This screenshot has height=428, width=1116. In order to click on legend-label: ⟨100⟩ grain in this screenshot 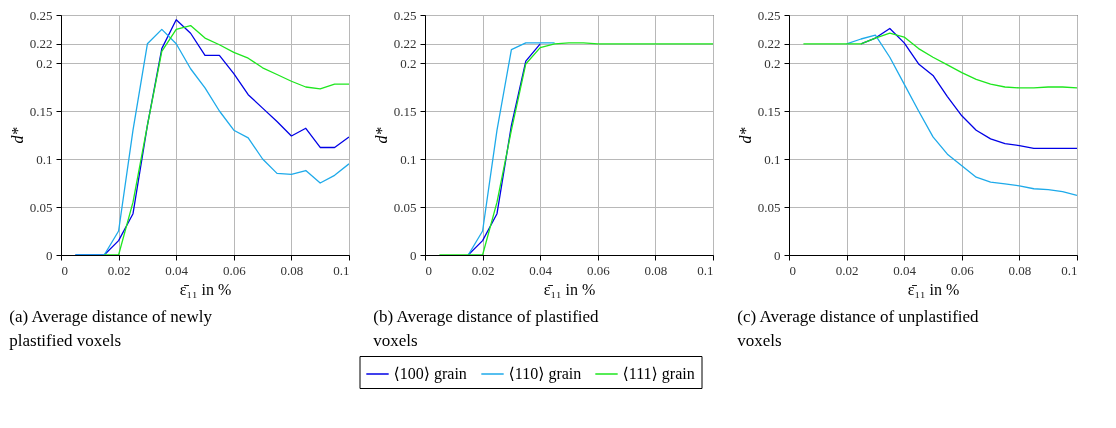, I will do `click(430, 374)`.